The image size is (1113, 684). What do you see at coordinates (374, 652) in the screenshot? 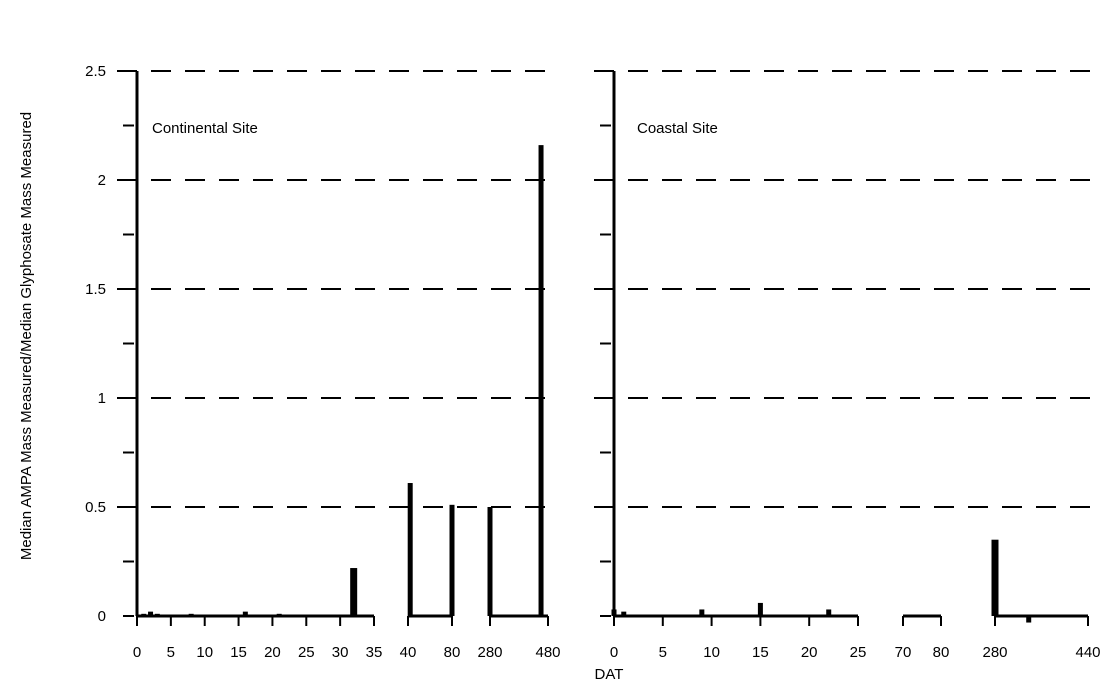
I see `x-tick-label: 35` at bounding box center [374, 652].